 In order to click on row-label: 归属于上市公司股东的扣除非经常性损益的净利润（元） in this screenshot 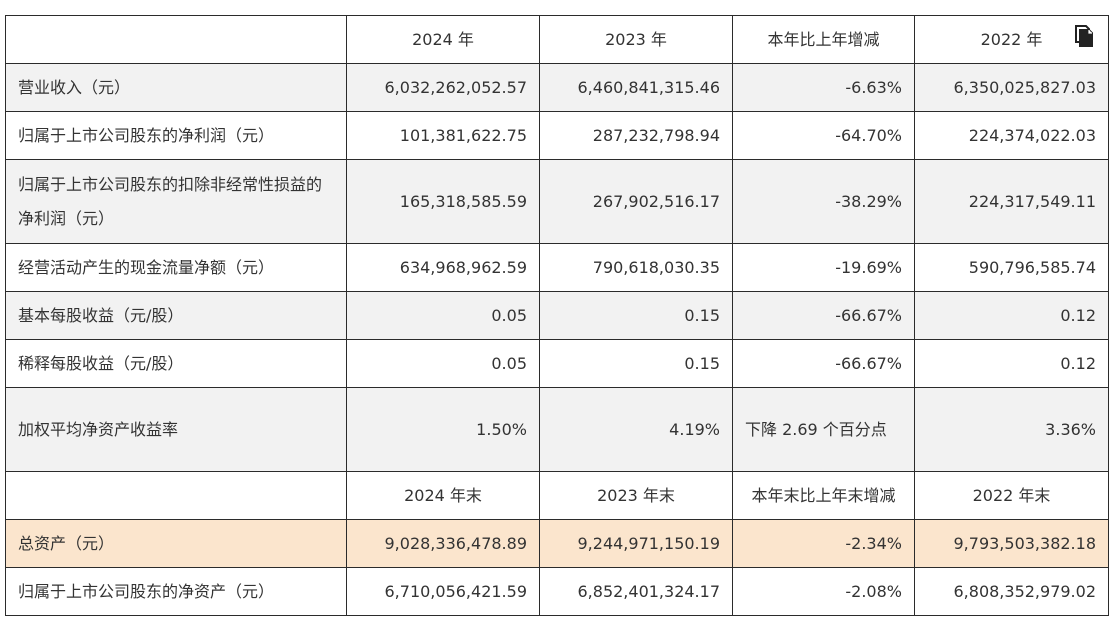, I will do `click(176, 201)`.